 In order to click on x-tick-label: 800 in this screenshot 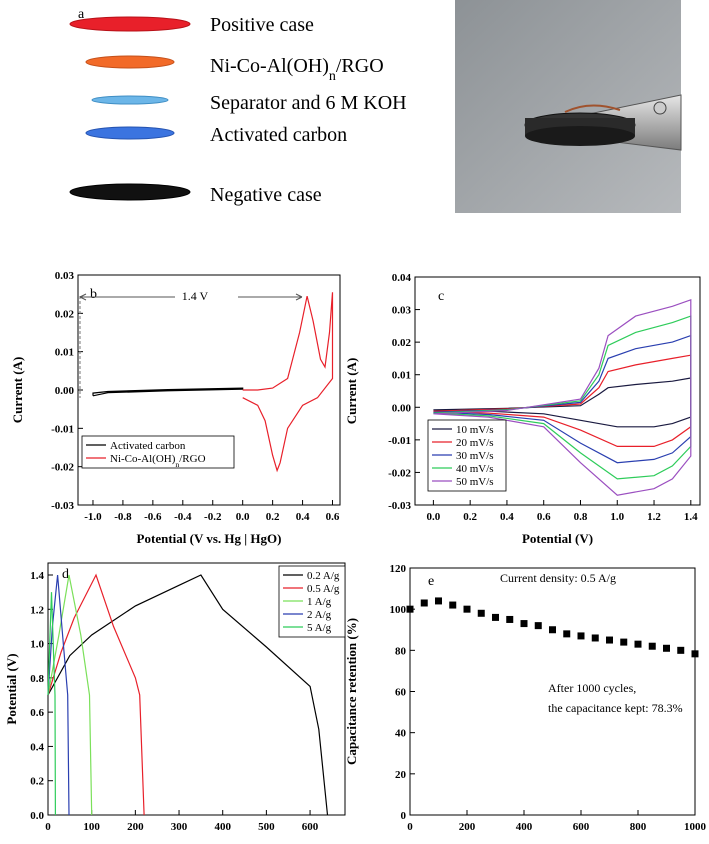, I will do `click(638, 827)`.